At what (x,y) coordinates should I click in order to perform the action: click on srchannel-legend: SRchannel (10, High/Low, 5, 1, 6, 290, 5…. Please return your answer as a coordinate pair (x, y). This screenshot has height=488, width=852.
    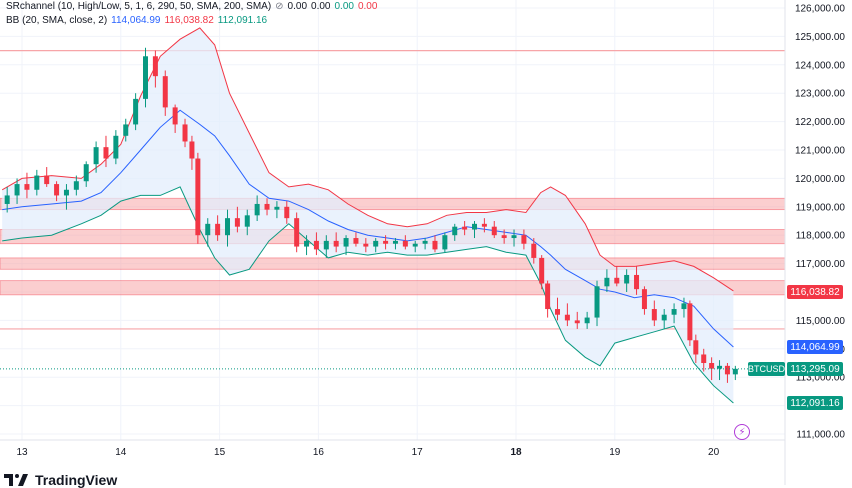
    Looking at the image, I should click on (191, 6).